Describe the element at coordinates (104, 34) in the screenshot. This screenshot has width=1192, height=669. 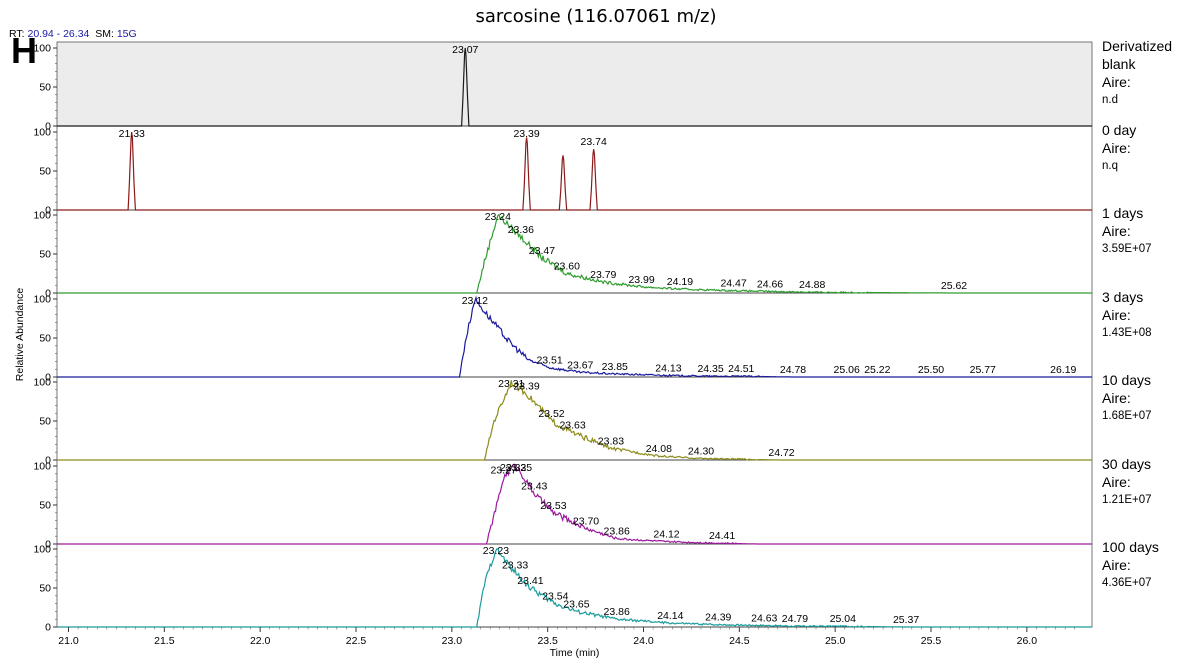
I see `sm-label: SM:` at that location.